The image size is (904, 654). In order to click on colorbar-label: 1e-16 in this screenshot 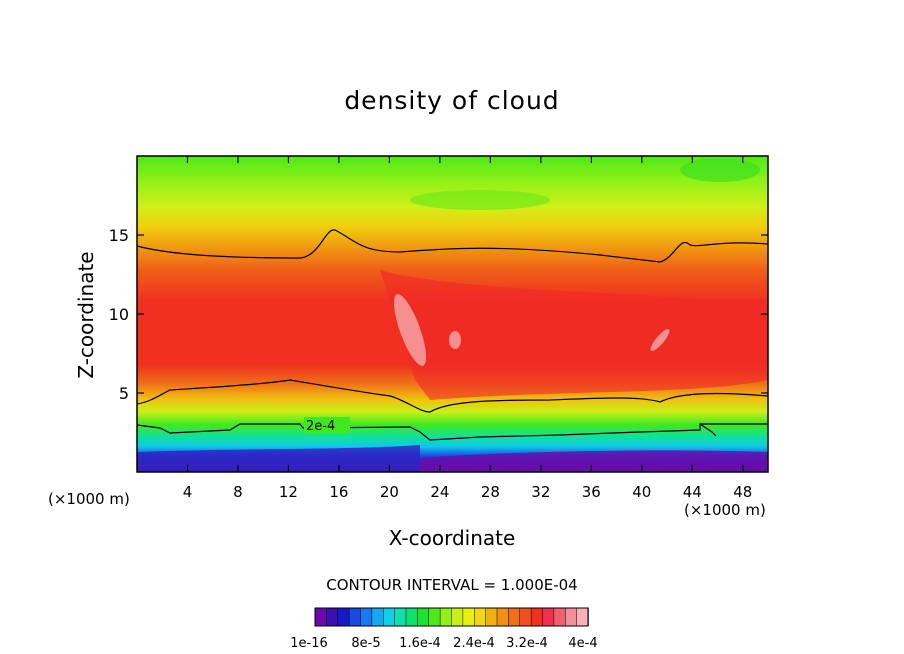, I will do `click(309, 643)`.